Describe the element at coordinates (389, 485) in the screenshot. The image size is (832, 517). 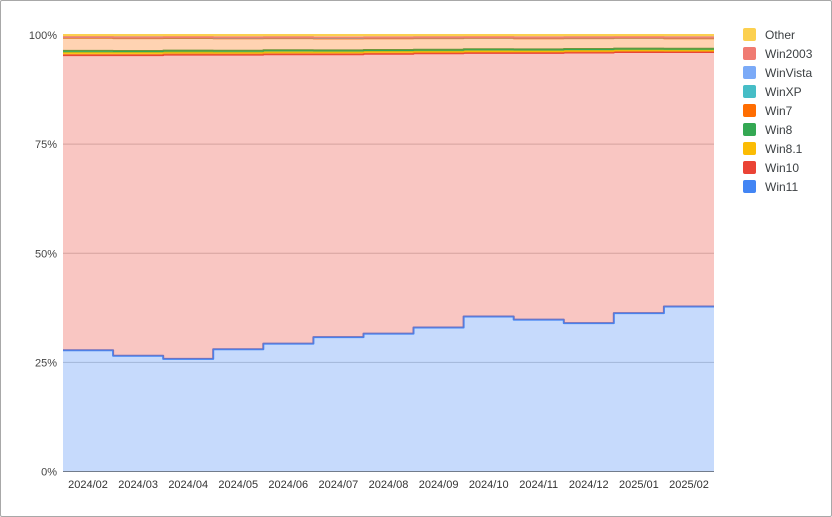
I see `x-axis-label: 2024/08` at that location.